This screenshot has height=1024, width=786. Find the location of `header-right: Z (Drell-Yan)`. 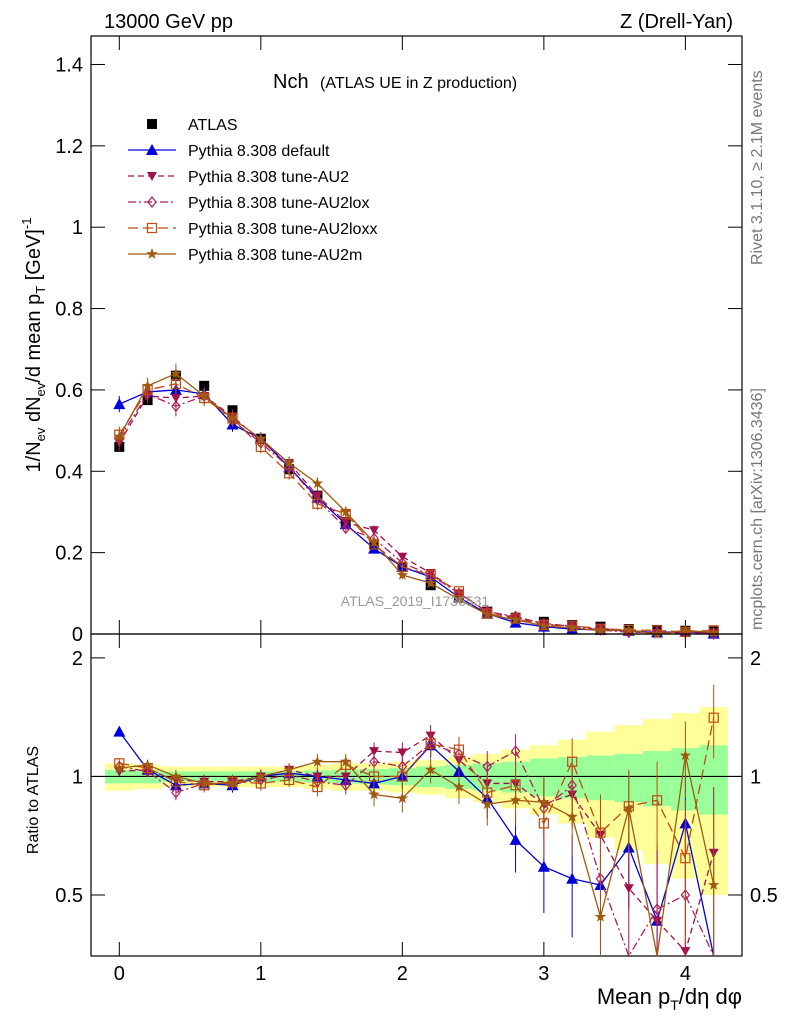

header-right: Z (Drell-Yan) is located at coordinates (676, 22).